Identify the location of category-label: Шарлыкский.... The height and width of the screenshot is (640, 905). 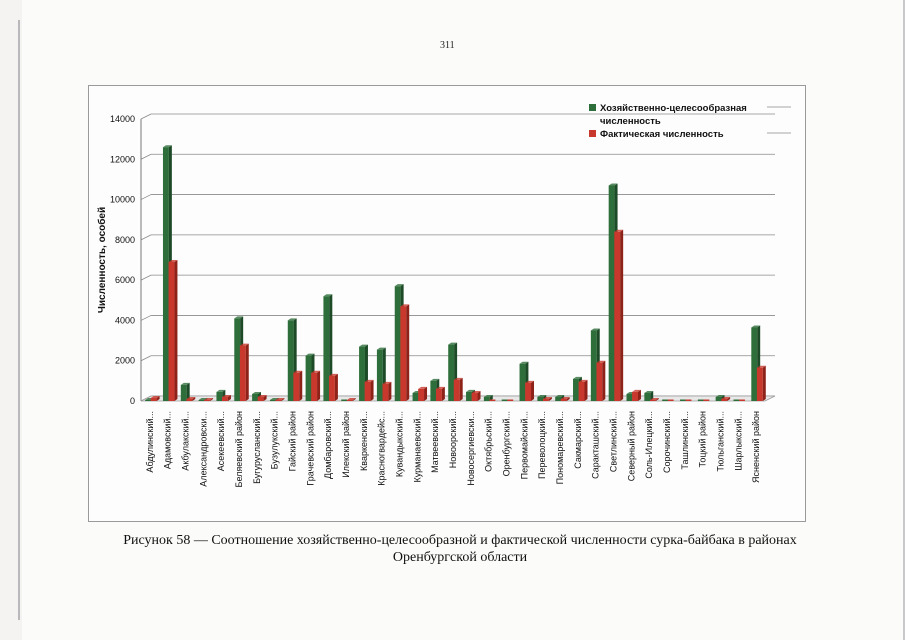
(738, 441).